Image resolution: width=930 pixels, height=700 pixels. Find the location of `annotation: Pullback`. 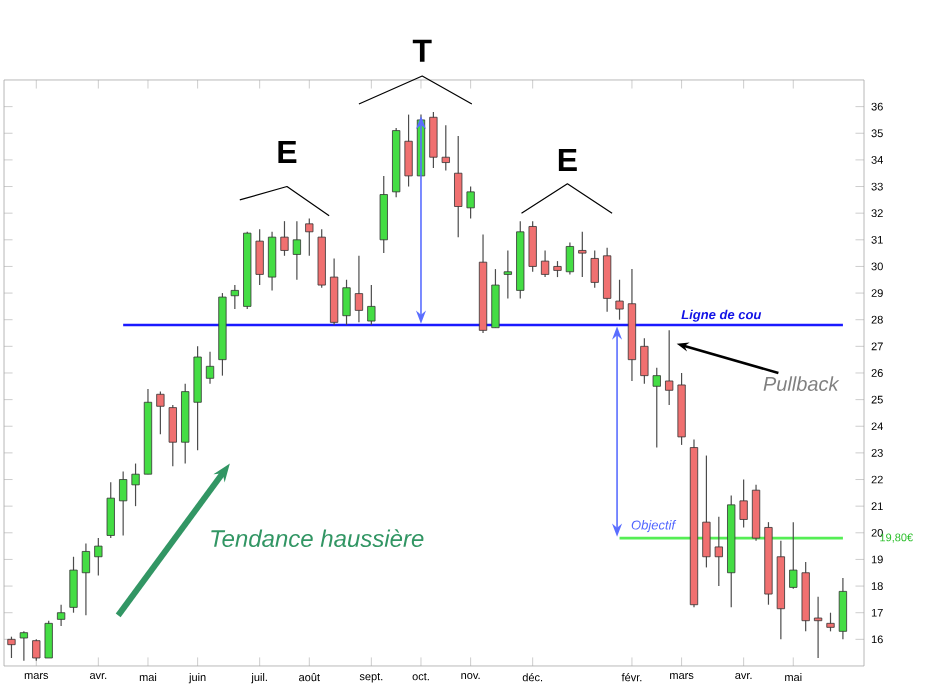

annotation: Pullback is located at coordinates (801, 383).